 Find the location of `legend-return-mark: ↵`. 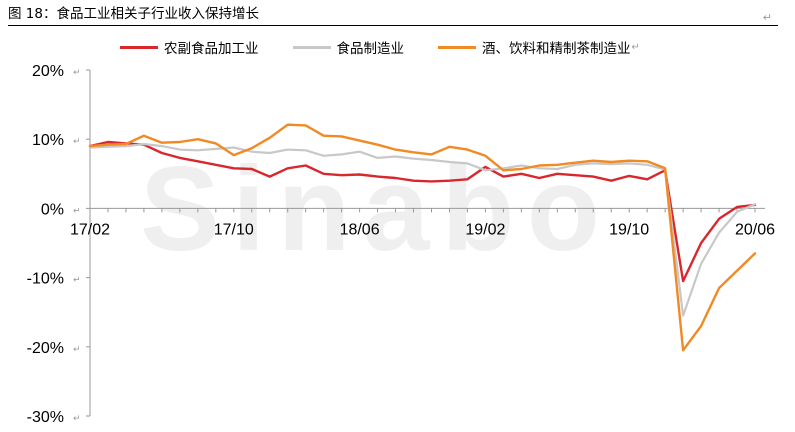

legend-return-mark: ↵ is located at coordinates (635, 47).